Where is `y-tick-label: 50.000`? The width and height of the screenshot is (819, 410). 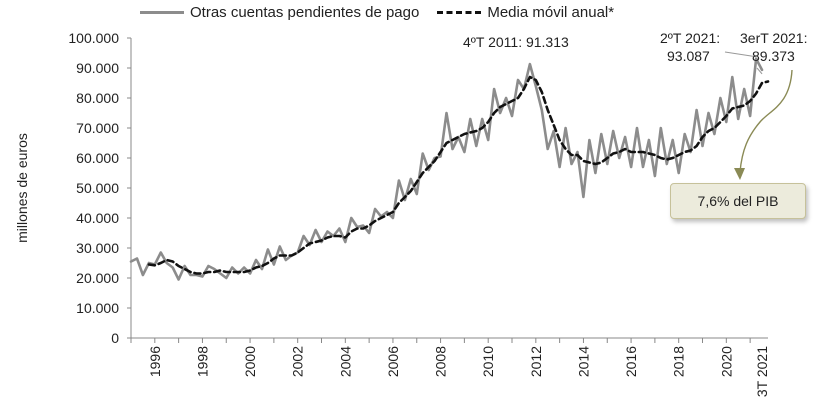
y-tick-label: 50.000 is located at coordinates (97, 188).